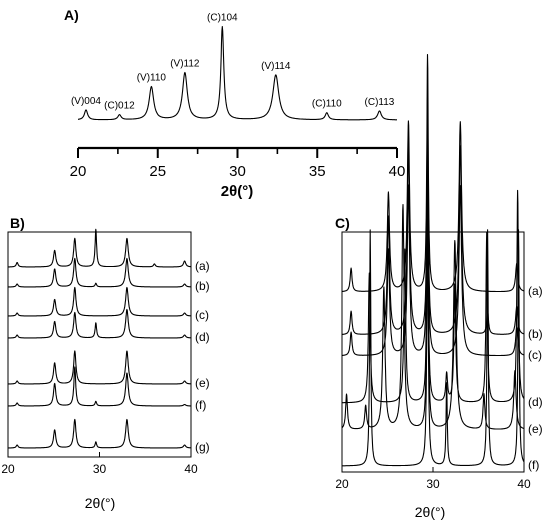 The height and width of the screenshot is (524, 550). I want to click on panel-b-xlabel: 2θ(°), so click(100, 503).